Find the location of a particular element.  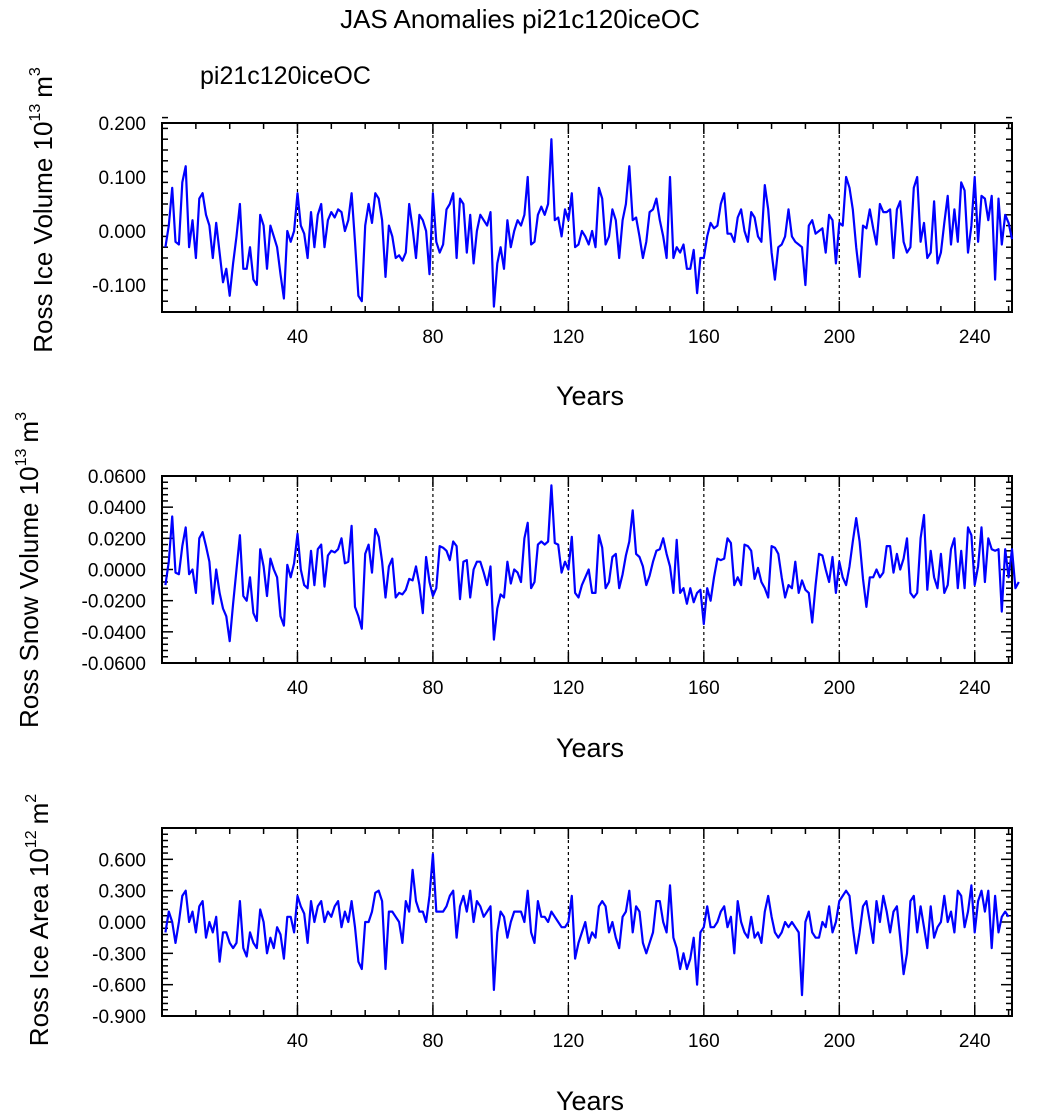

y-axis-label: Ross Snow Volume 1013m3 is located at coordinates (28, 570).